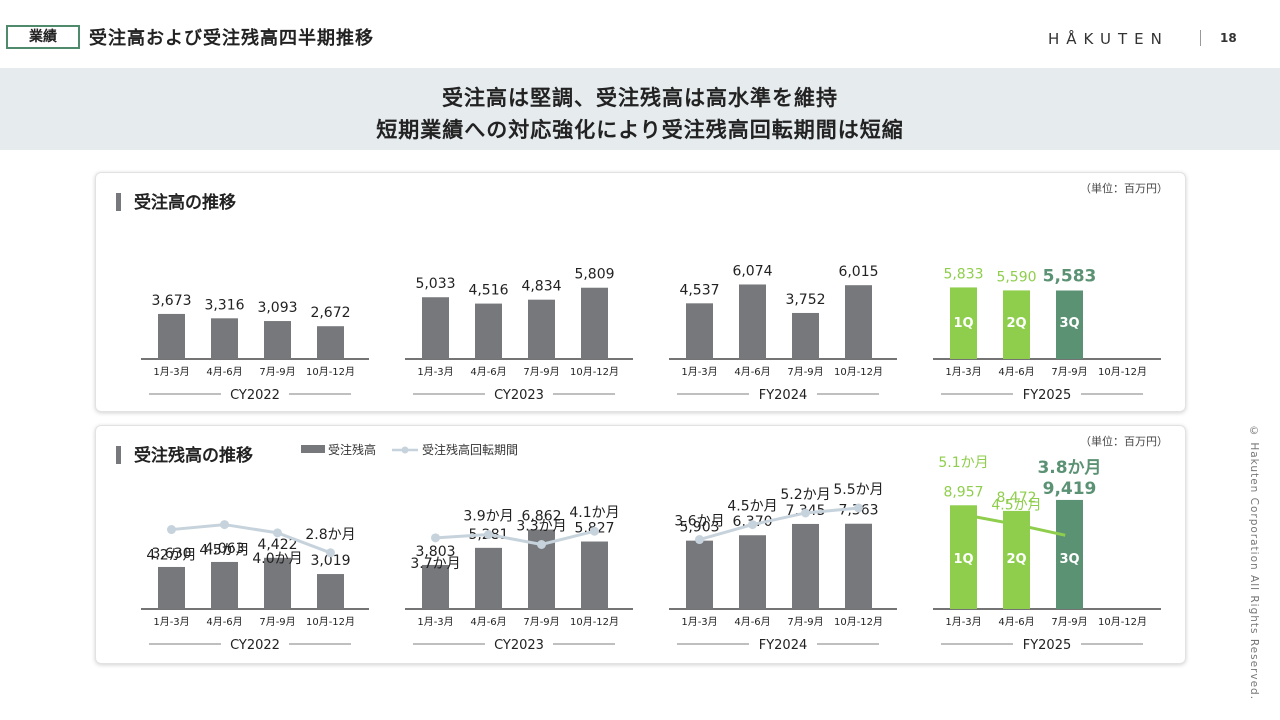  I want to click on value-label: 4,516, so click(488, 291).